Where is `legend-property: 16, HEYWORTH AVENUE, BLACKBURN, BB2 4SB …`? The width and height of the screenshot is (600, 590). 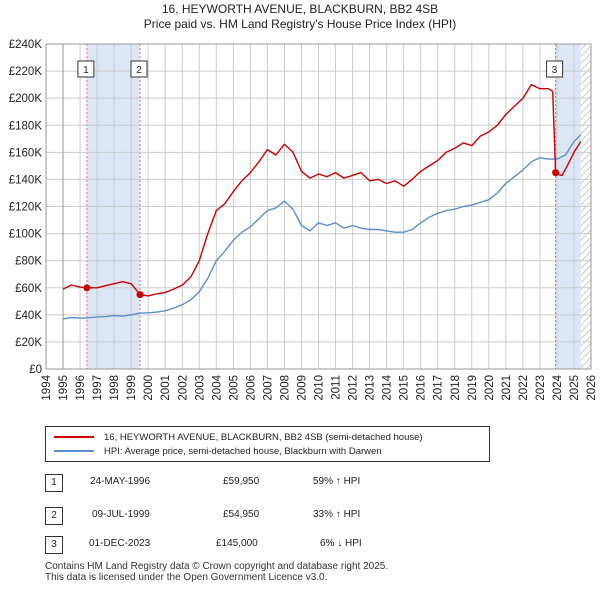 legend-property: 16, HEYWORTH AVENUE, BLACKBURN, BB2 4SB … is located at coordinates (238, 437).